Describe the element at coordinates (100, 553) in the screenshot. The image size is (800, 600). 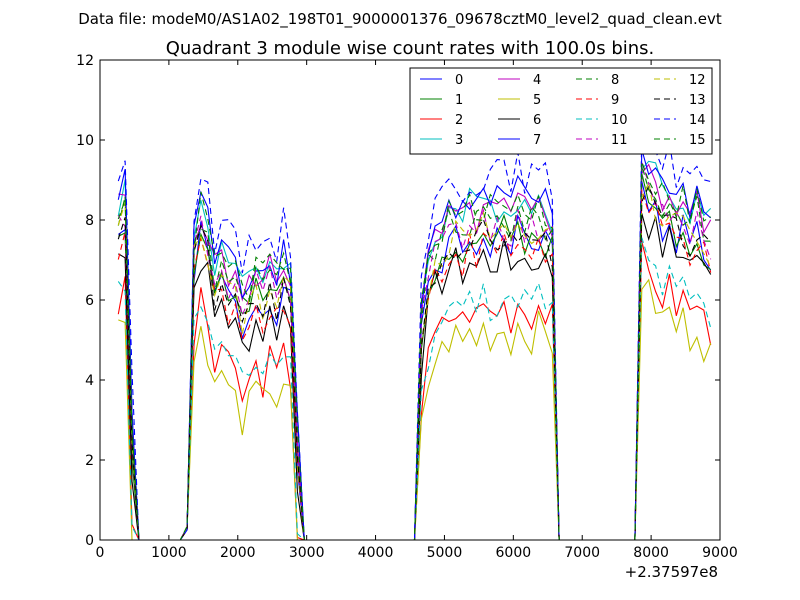
I see `x-tick-label: 0` at that location.